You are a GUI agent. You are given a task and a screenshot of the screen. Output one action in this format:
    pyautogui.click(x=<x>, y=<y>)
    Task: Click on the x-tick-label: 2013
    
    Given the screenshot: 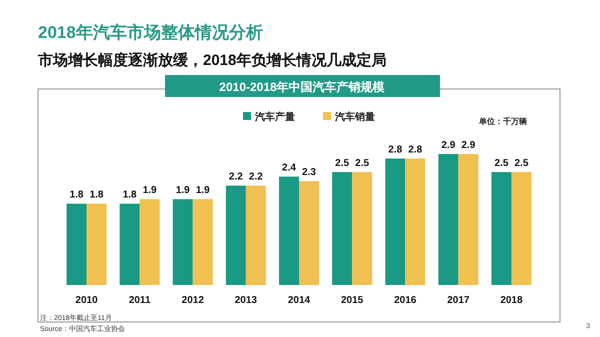 What is the action you would take?
    pyautogui.click(x=246, y=300)
    